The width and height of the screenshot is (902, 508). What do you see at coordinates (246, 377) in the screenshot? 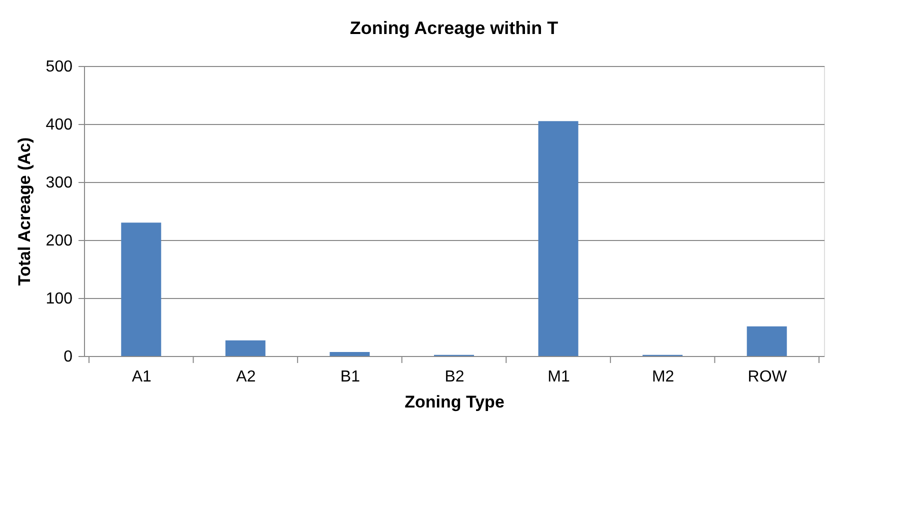
I see `x-tick-label: A2` at bounding box center [246, 377].